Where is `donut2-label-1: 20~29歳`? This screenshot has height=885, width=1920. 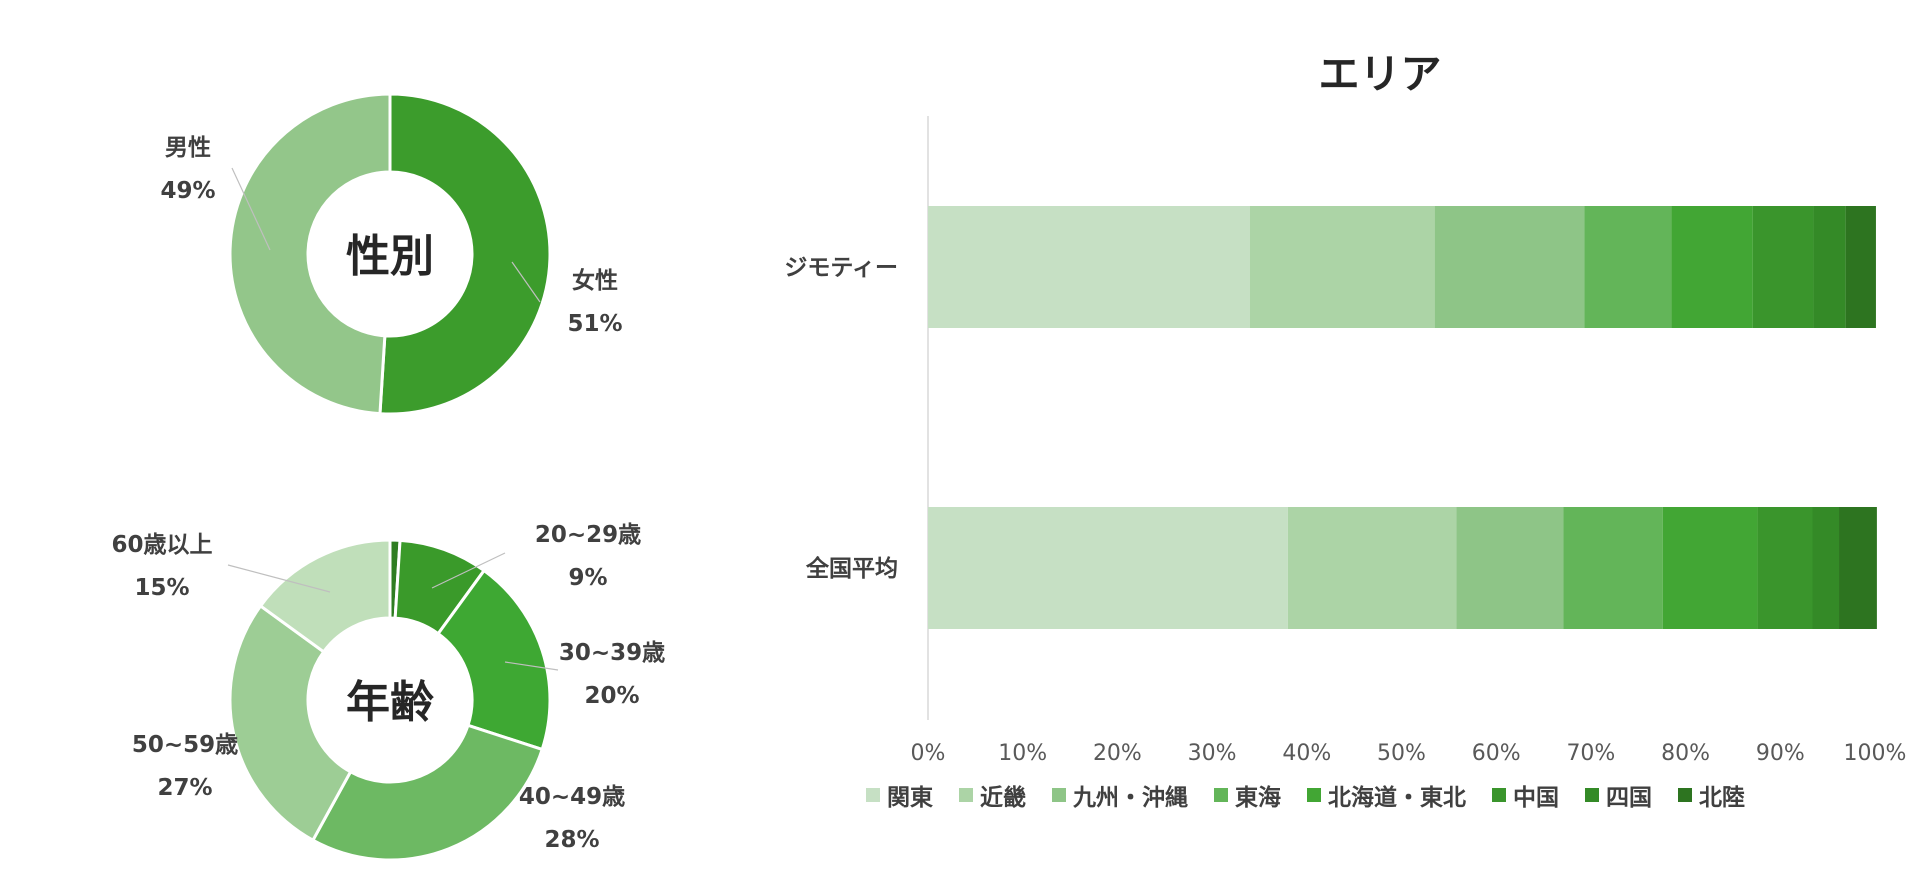
donut2-label-1: 20~29歳 is located at coordinates (588, 535).